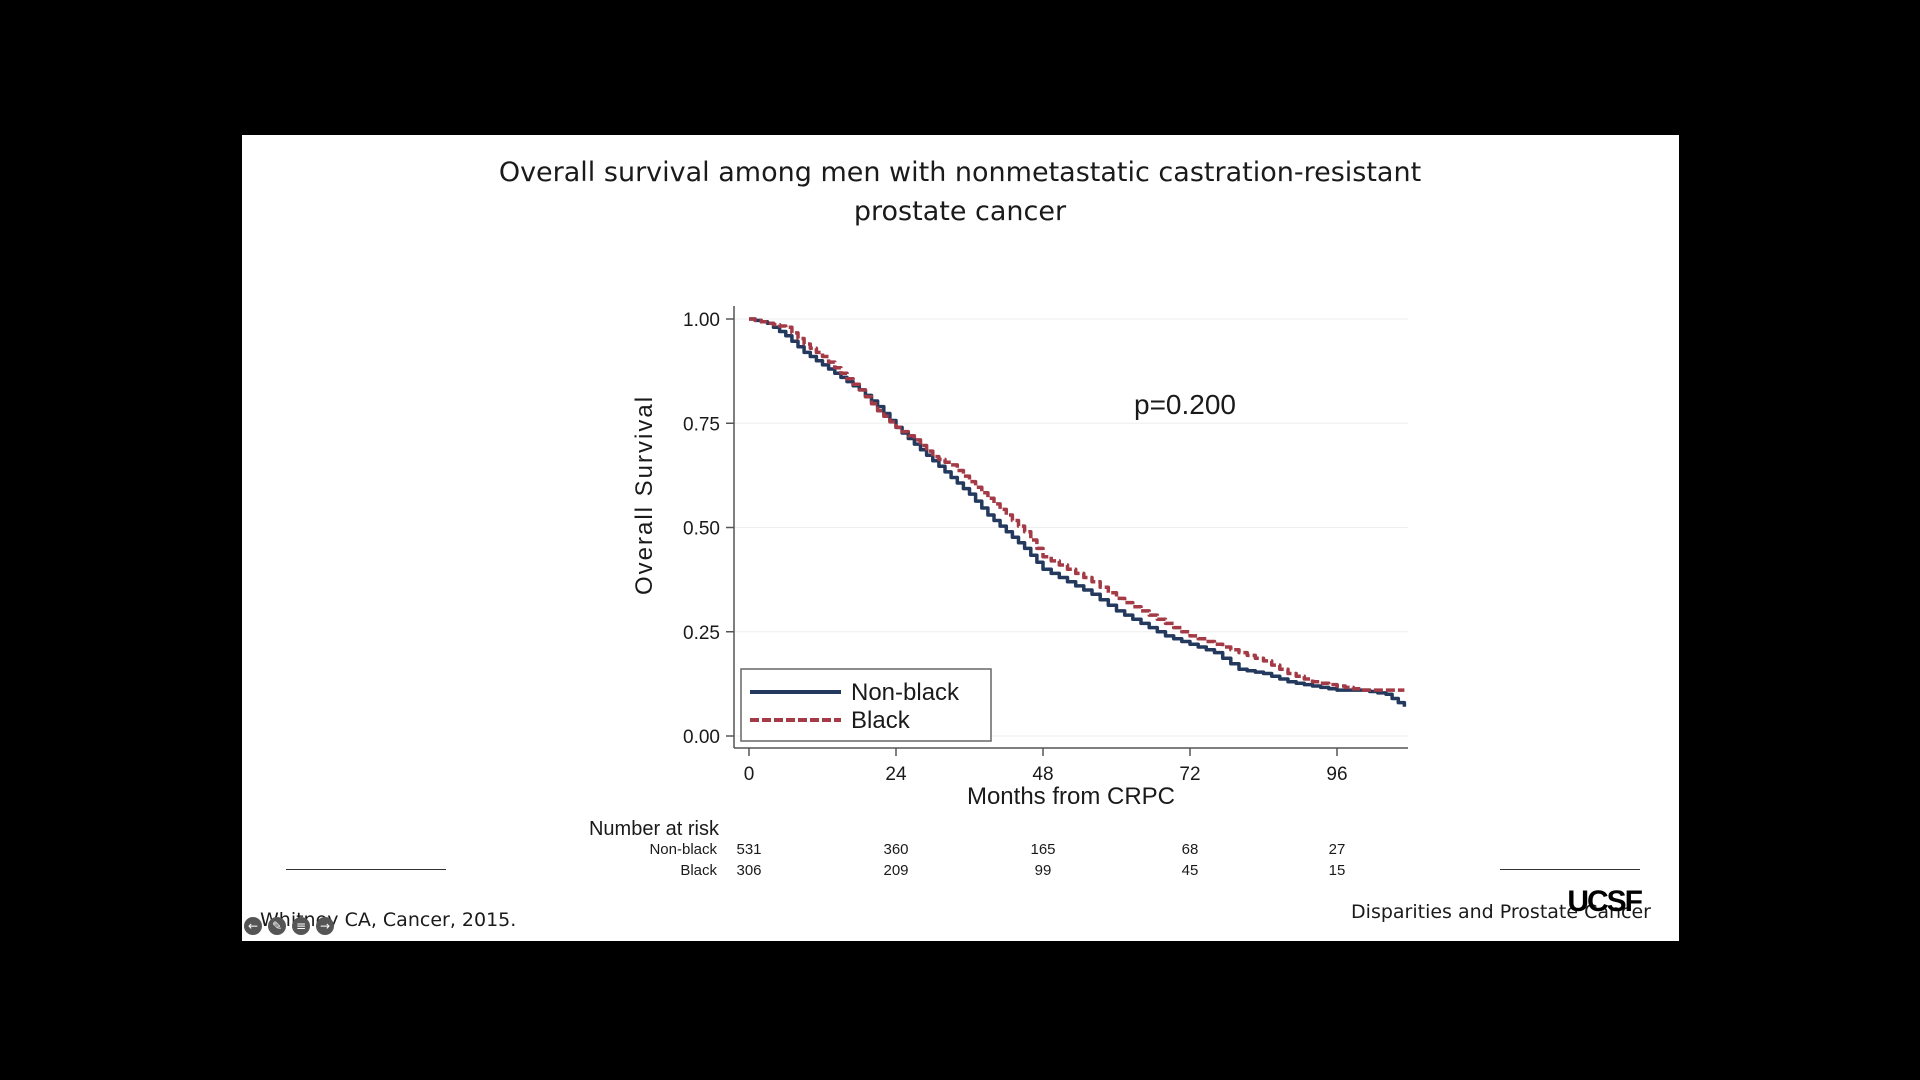 The image size is (1920, 1080). Describe the element at coordinates (1189, 774) in the screenshot. I see `x-tick-label: 72` at that location.